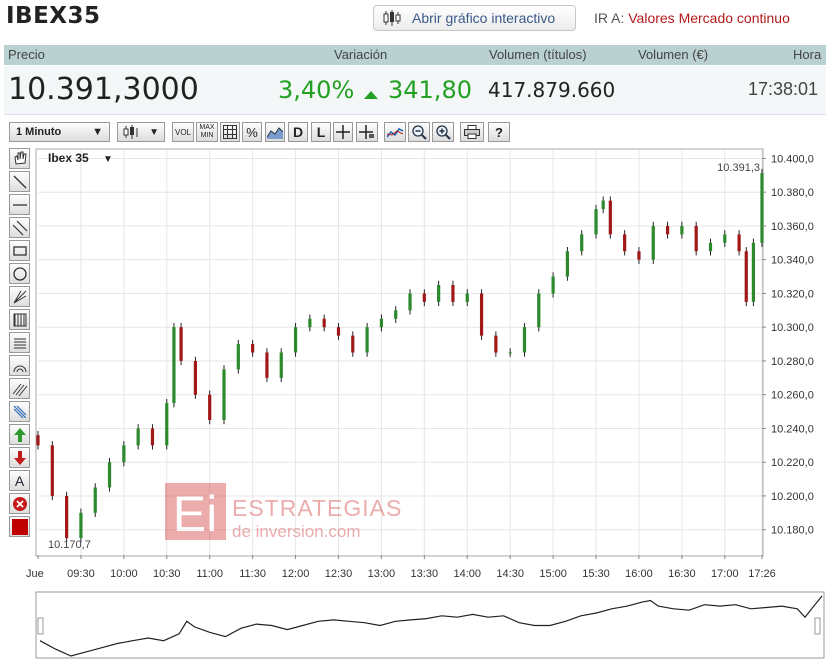 Image resolution: width=826 pixels, height=662 pixels. Describe the element at coordinates (419, 132) in the screenshot. I see `zoom-out-button` at that location.